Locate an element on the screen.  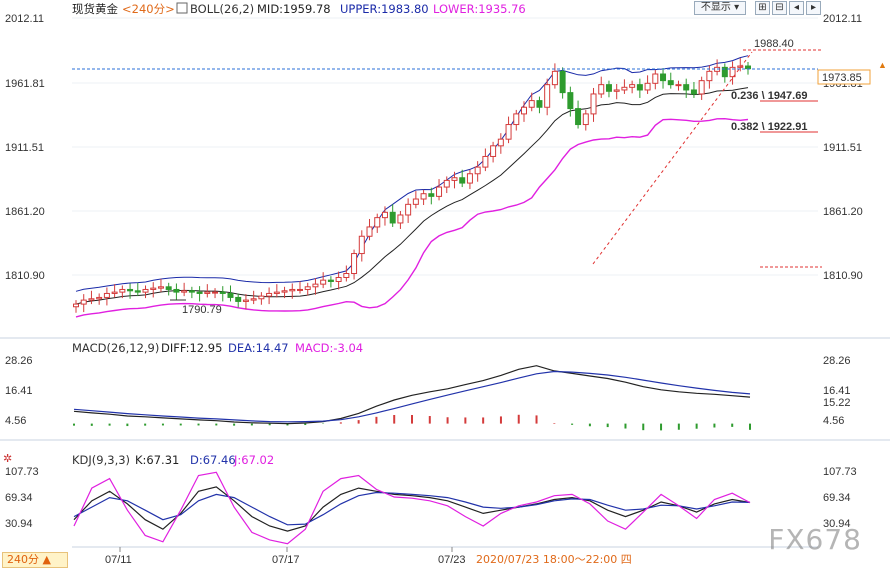
price-tick-left: 1961.81 is located at coordinates (25, 84).